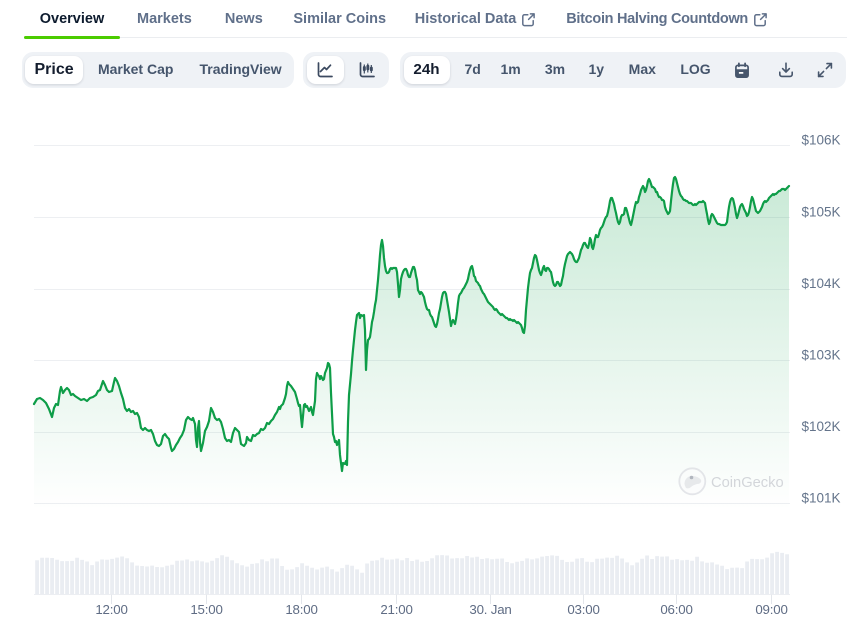  I want to click on svg-text: $101K, so click(820, 498).